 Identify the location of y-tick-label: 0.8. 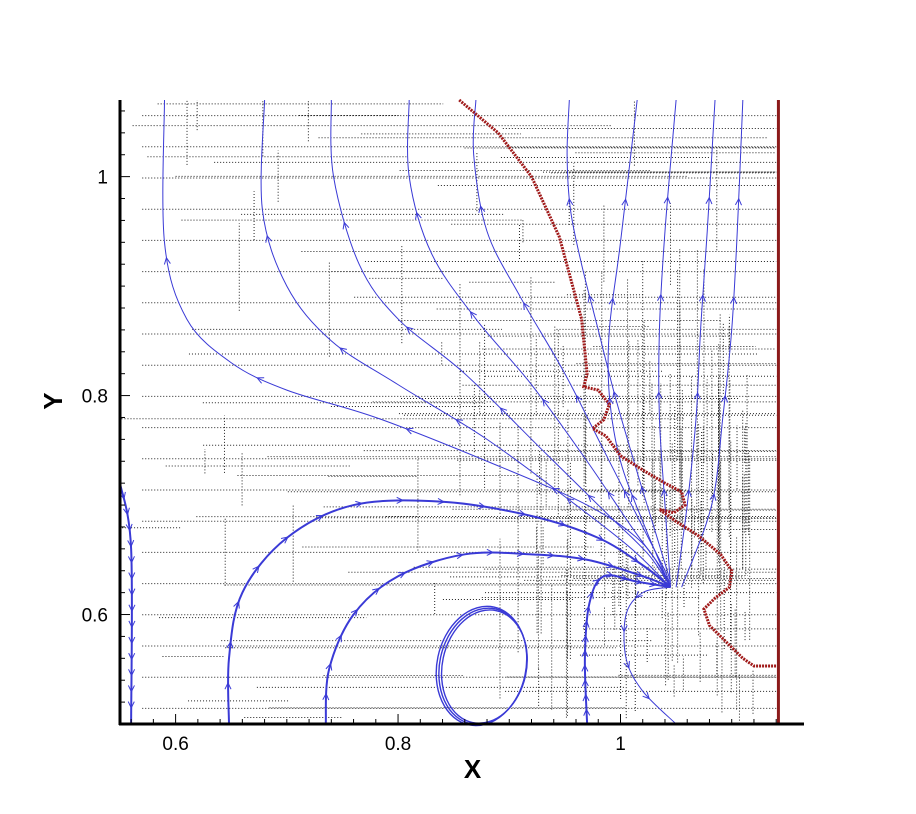
(95, 397).